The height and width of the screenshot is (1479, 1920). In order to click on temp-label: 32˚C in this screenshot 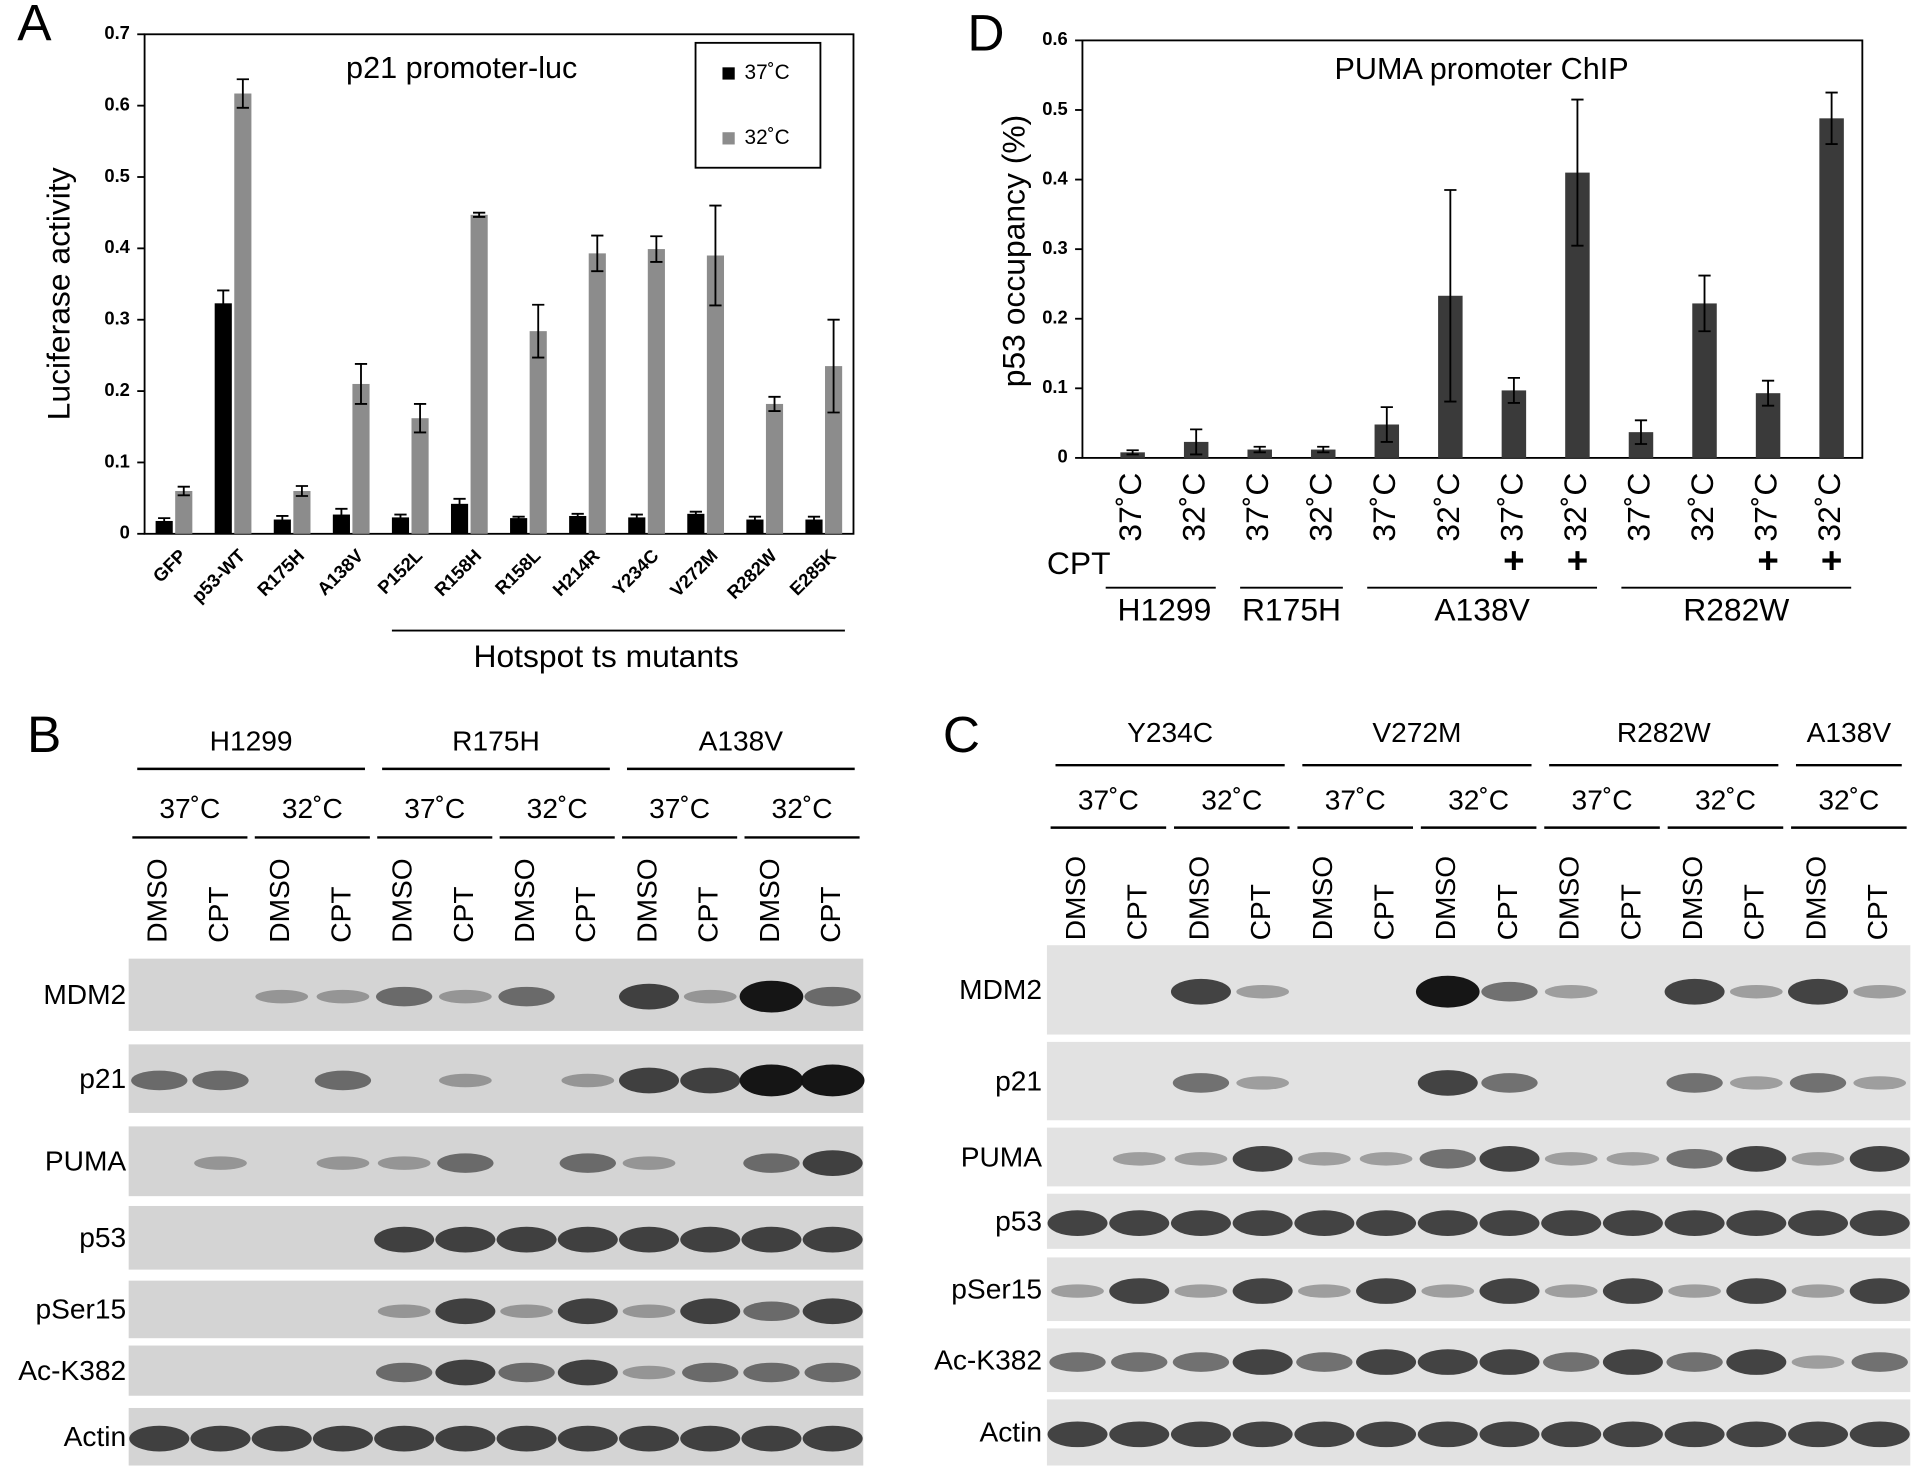, I will do `click(312, 808)`.